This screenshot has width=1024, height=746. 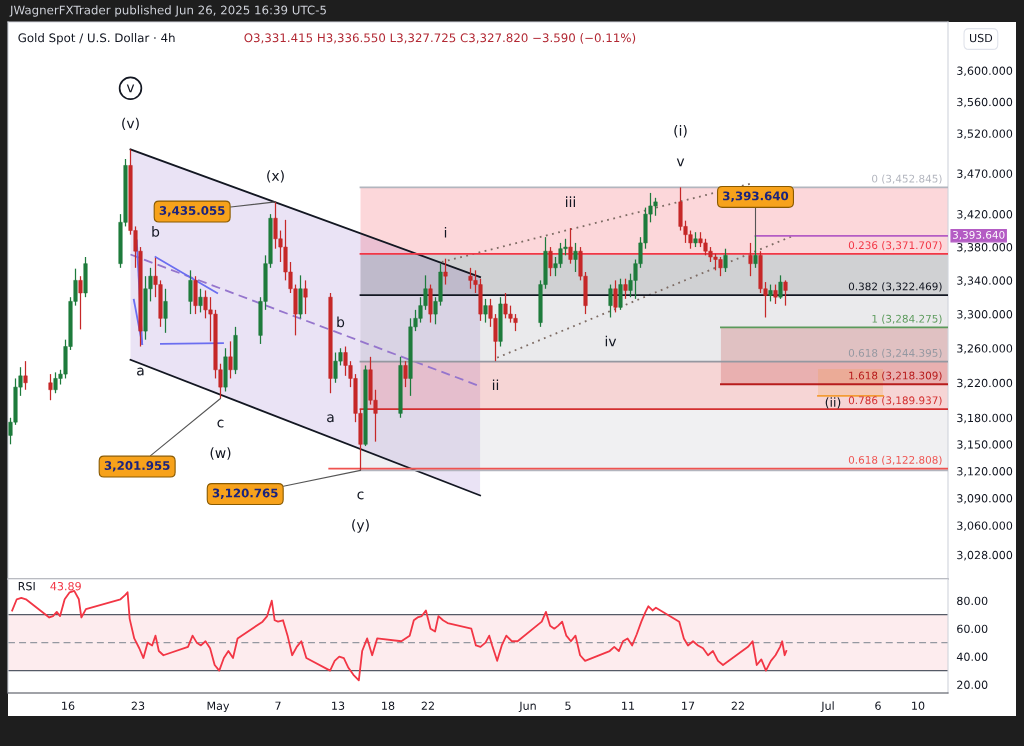 What do you see at coordinates (138, 705) in the screenshot?
I see `x-tick-label: 23` at bounding box center [138, 705].